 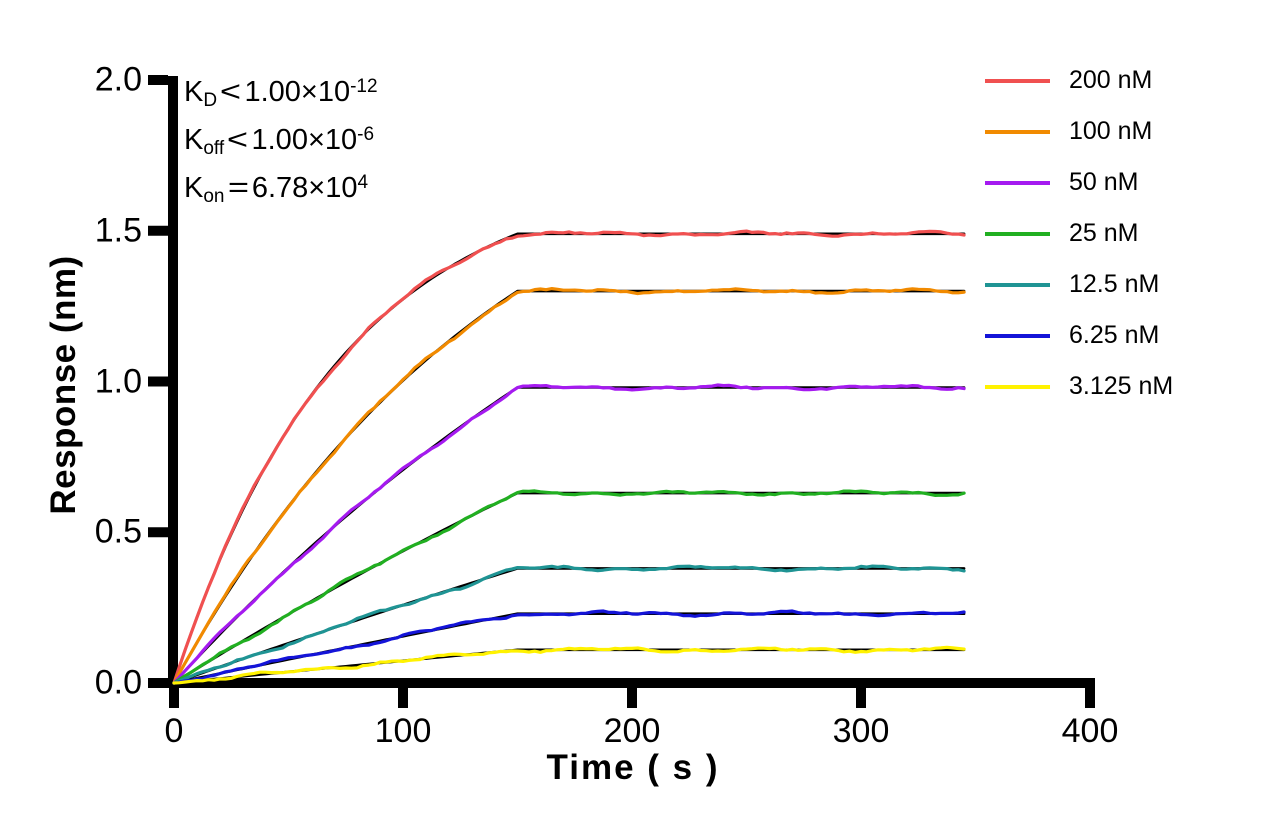 I want to click on y-tick-label: 1.0, so click(x=118, y=381).